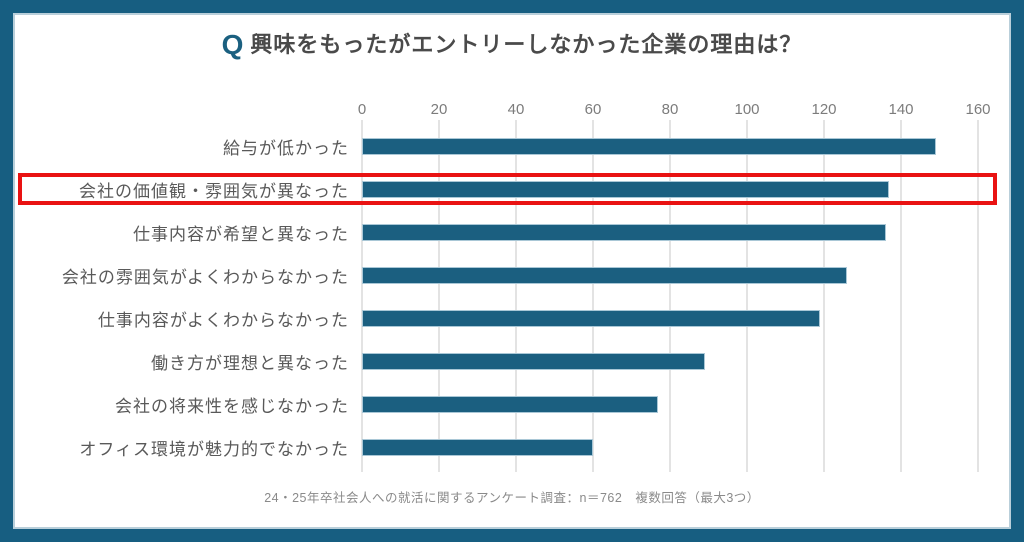 The width and height of the screenshot is (1024, 542). I want to click on bar-row: オフィス環境が魅力的でなかった, so click(512, 447).